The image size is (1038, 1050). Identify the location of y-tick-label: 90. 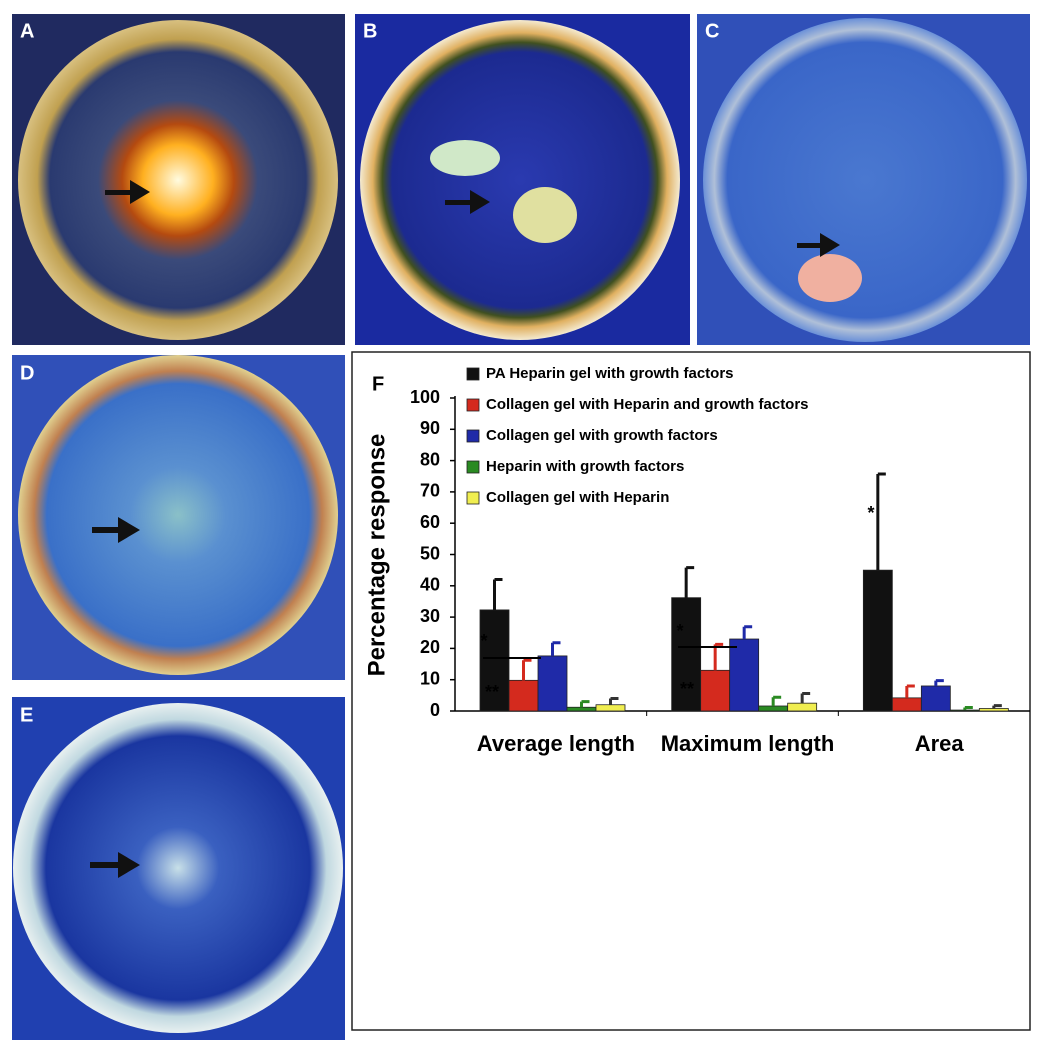
(430, 428).